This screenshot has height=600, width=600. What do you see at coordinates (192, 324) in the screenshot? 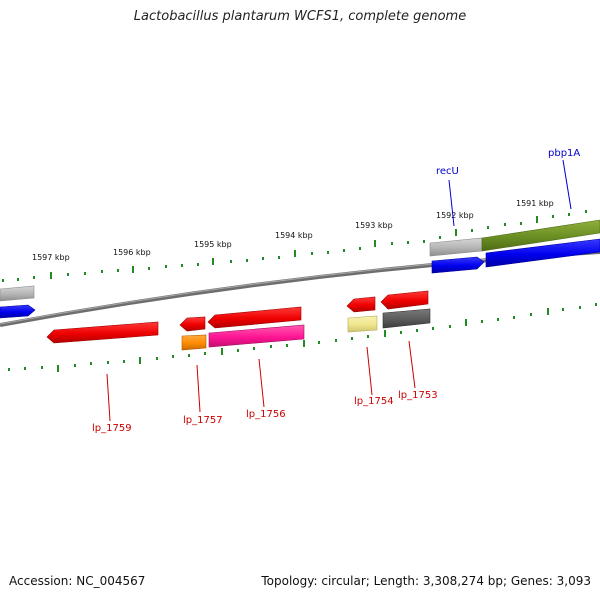
I see `gene-feature-lp-1757-red` at bounding box center [192, 324].